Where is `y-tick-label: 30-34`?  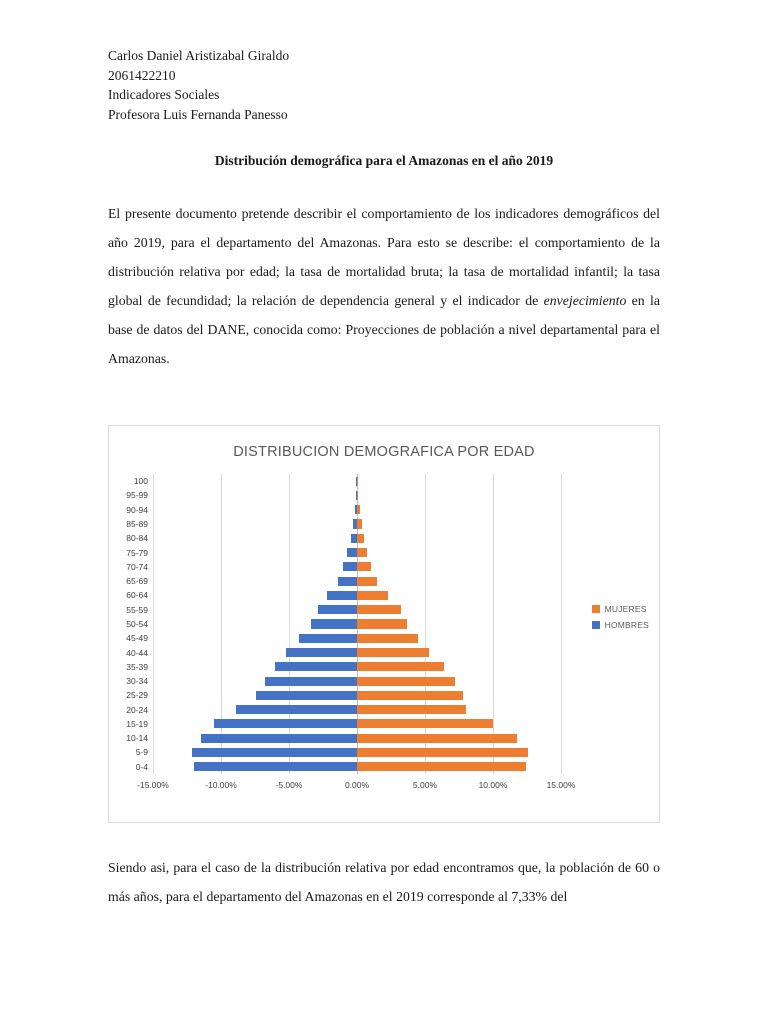
y-tick-label: 30-34 is located at coordinates (137, 681).